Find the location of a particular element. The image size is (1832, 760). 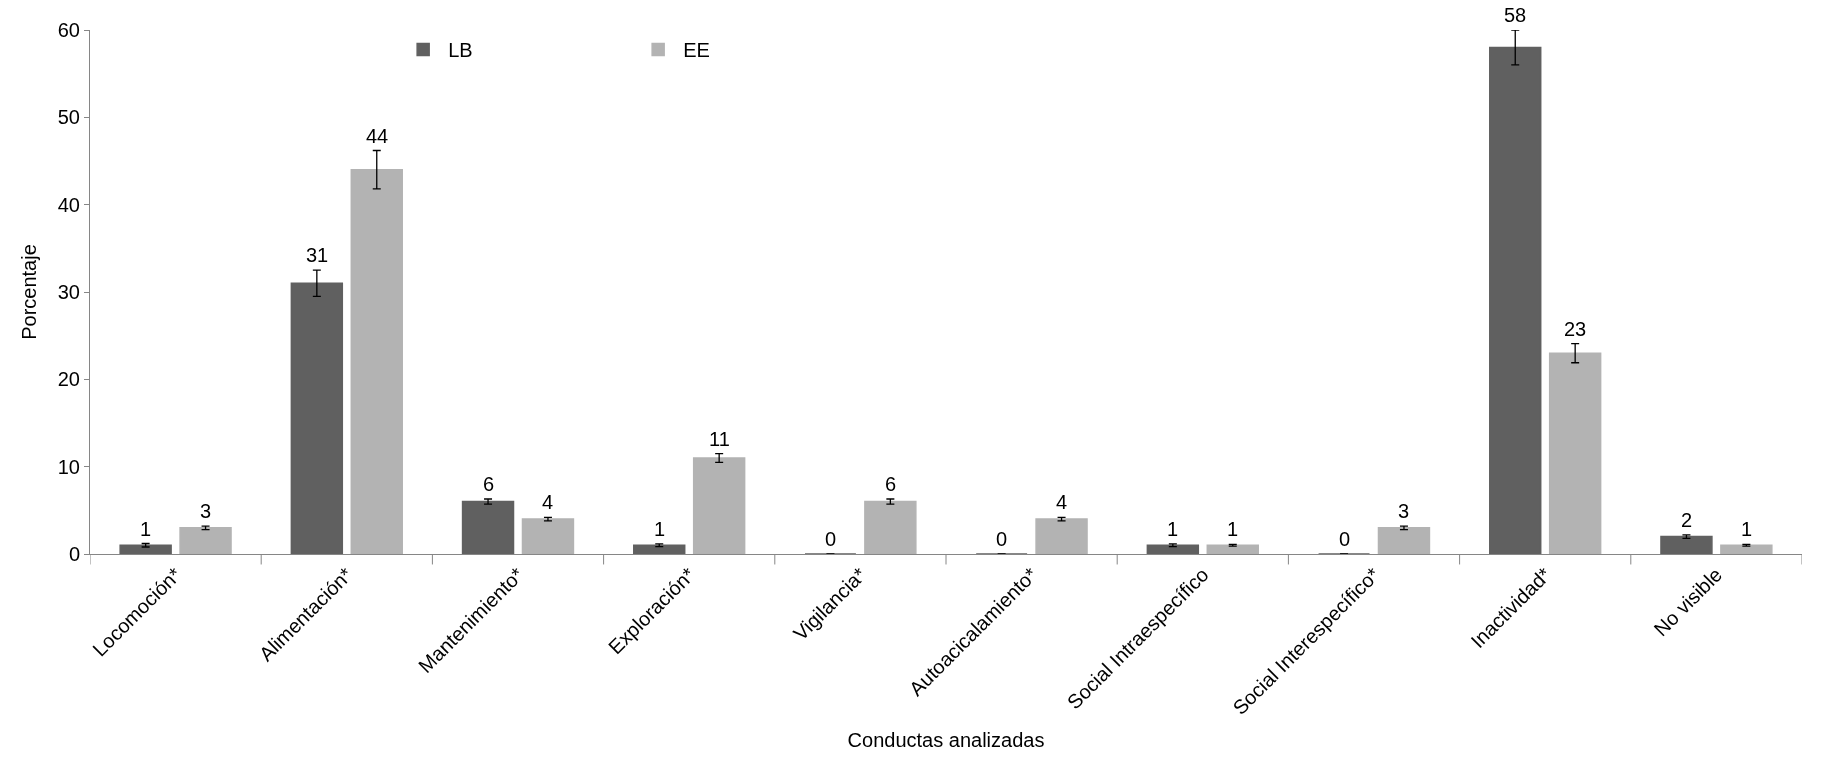

y-tick-label: 20 is located at coordinates (68, 379).